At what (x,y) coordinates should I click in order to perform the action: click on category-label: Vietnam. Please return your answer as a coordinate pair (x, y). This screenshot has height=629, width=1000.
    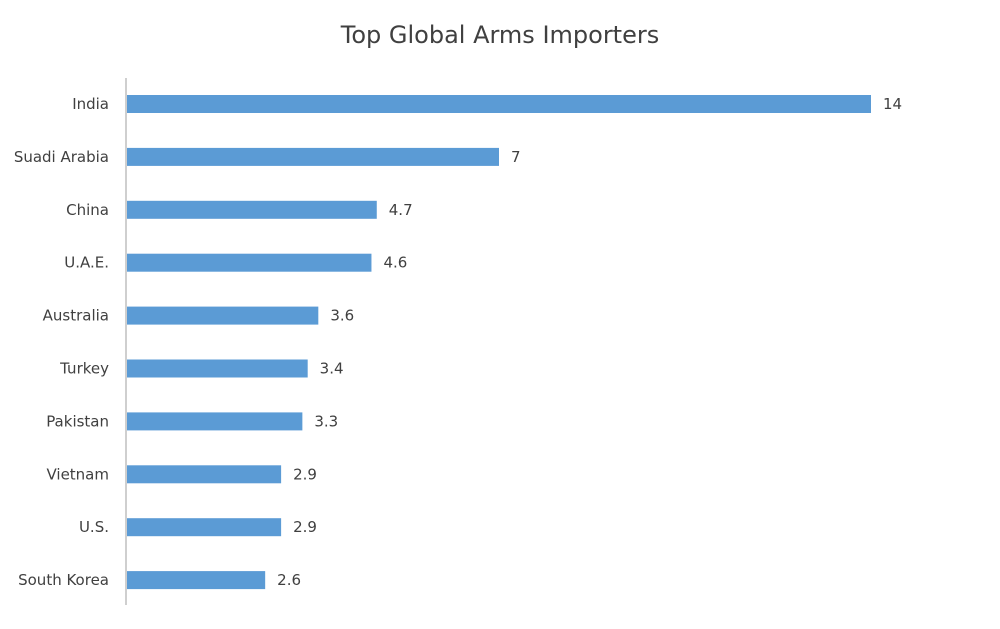
    Looking at the image, I should click on (77, 474).